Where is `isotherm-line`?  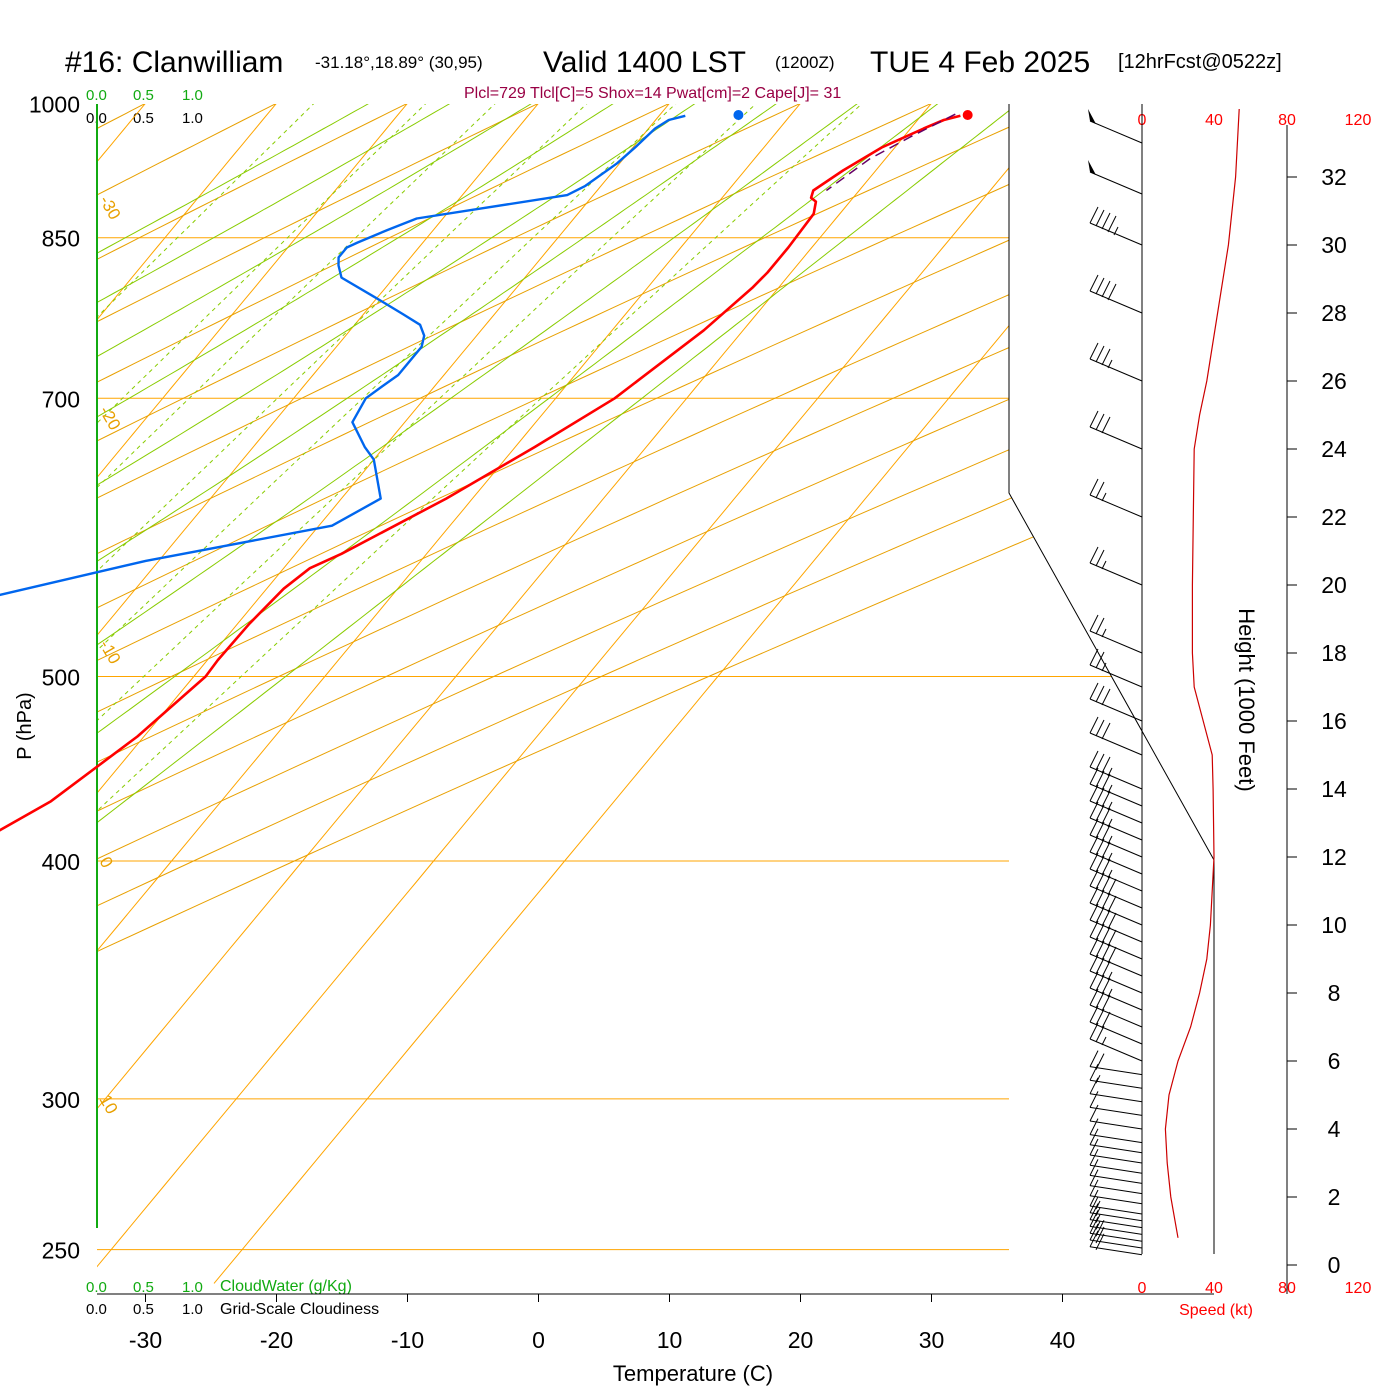
isotherm-line is located at coordinates (204, 694).